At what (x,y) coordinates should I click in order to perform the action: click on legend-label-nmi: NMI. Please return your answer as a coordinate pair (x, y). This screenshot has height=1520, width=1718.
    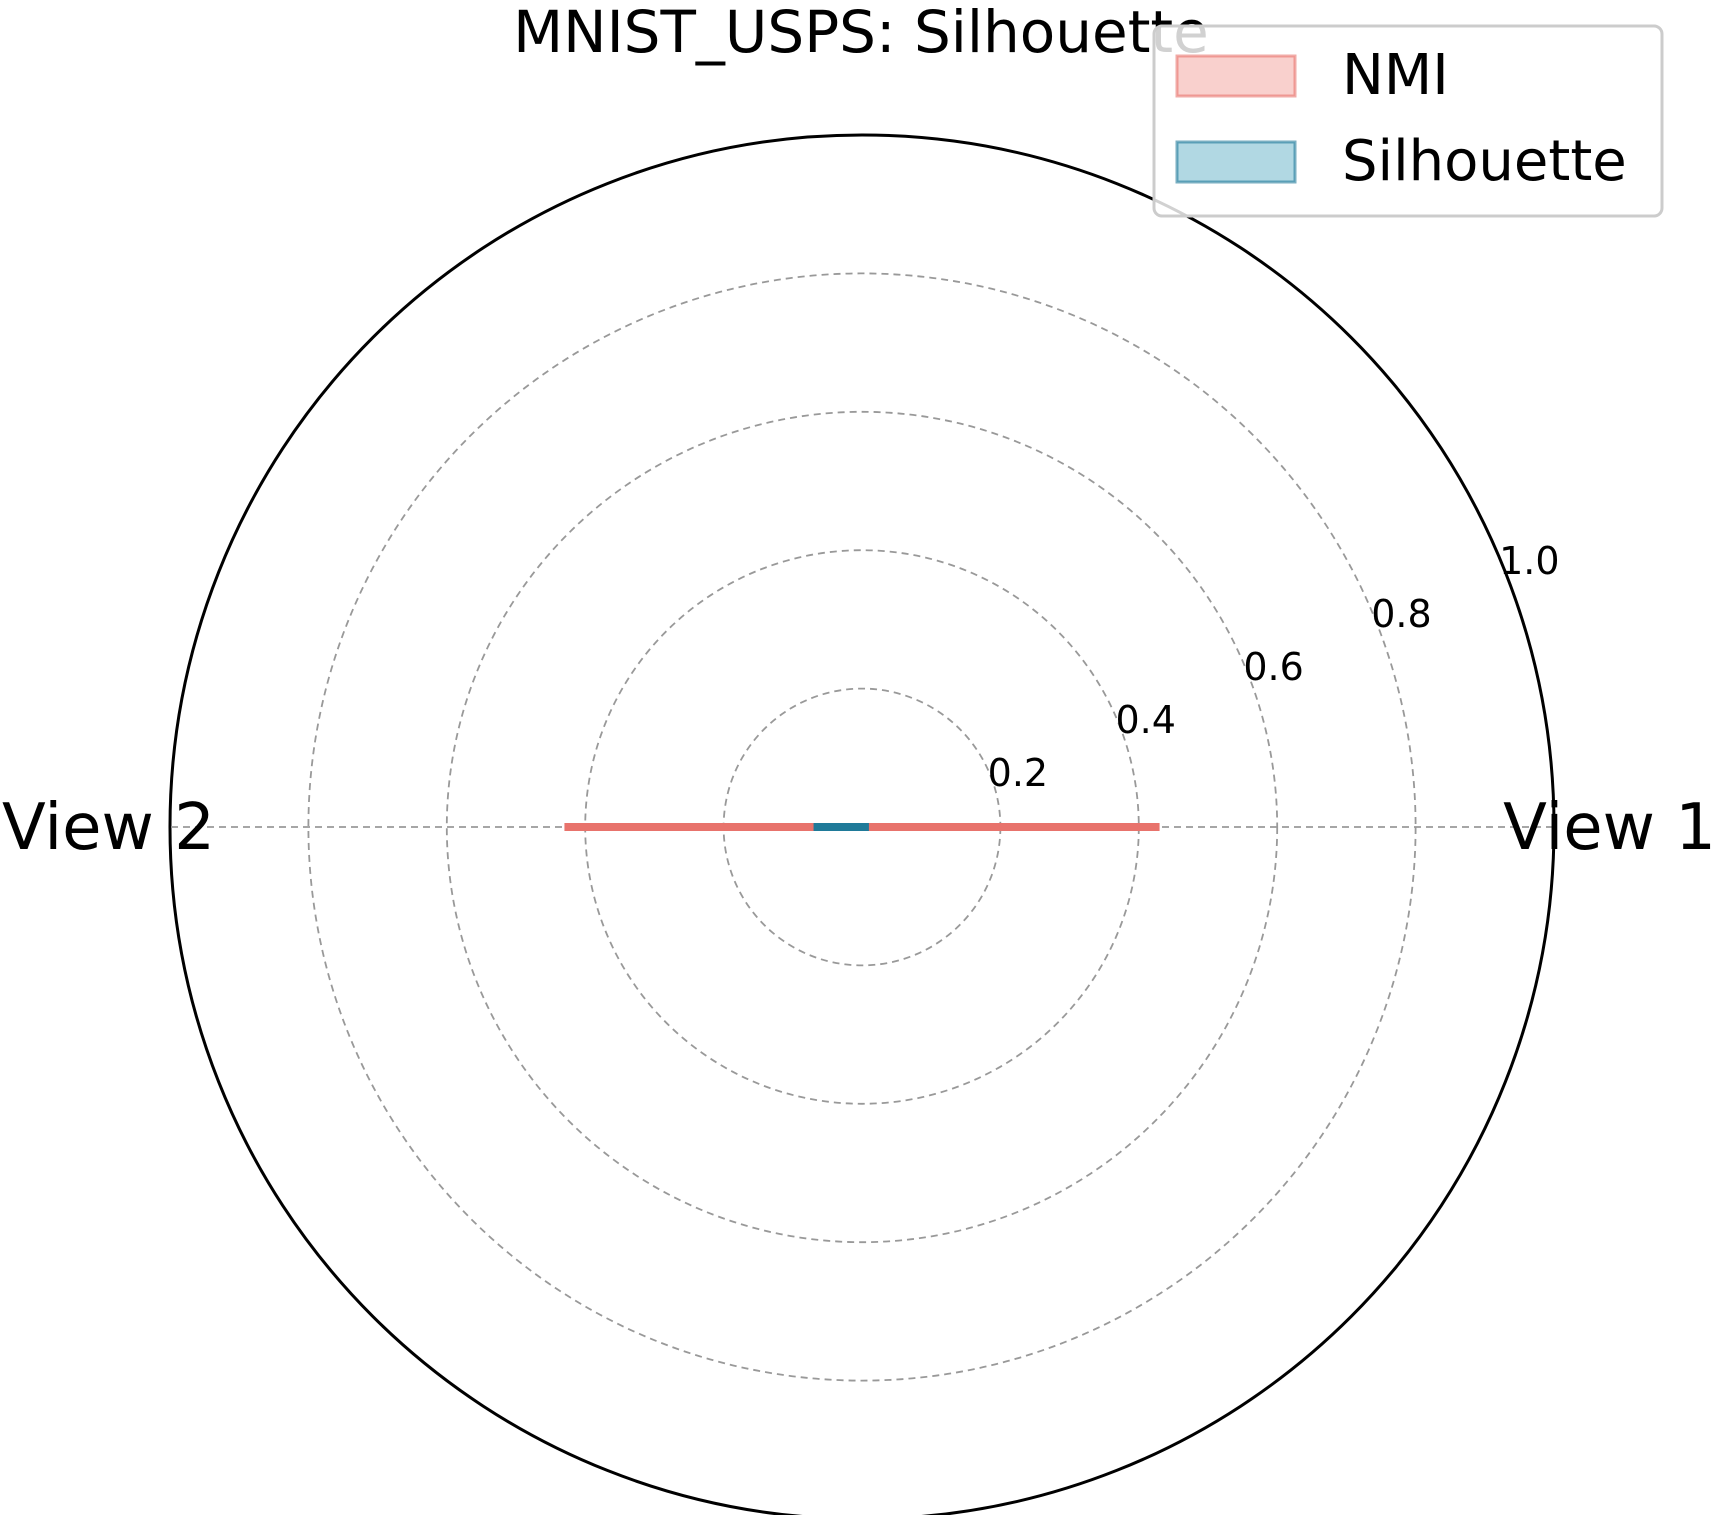
    Looking at the image, I should click on (1395, 75).